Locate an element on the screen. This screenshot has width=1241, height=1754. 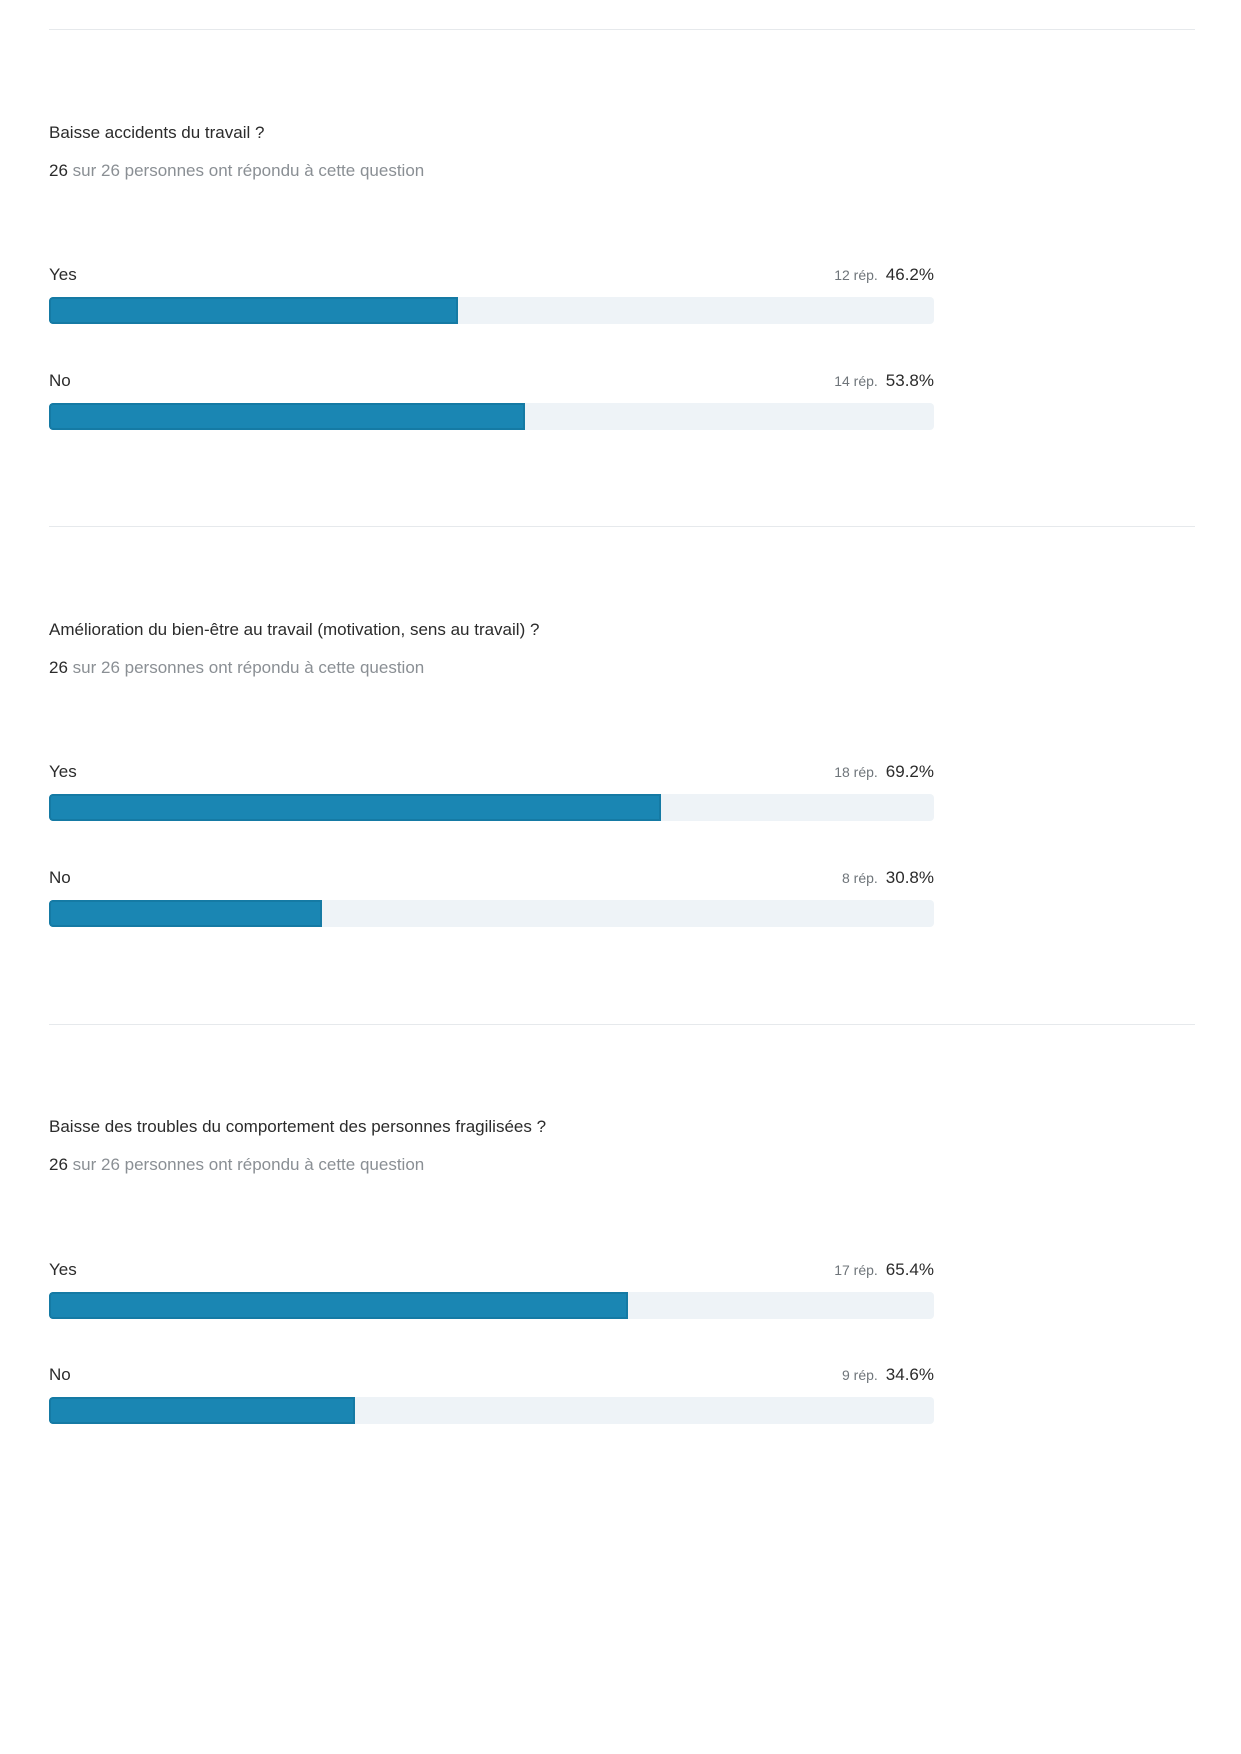
response-count-label: 17 rép. is located at coordinates (856, 1270).